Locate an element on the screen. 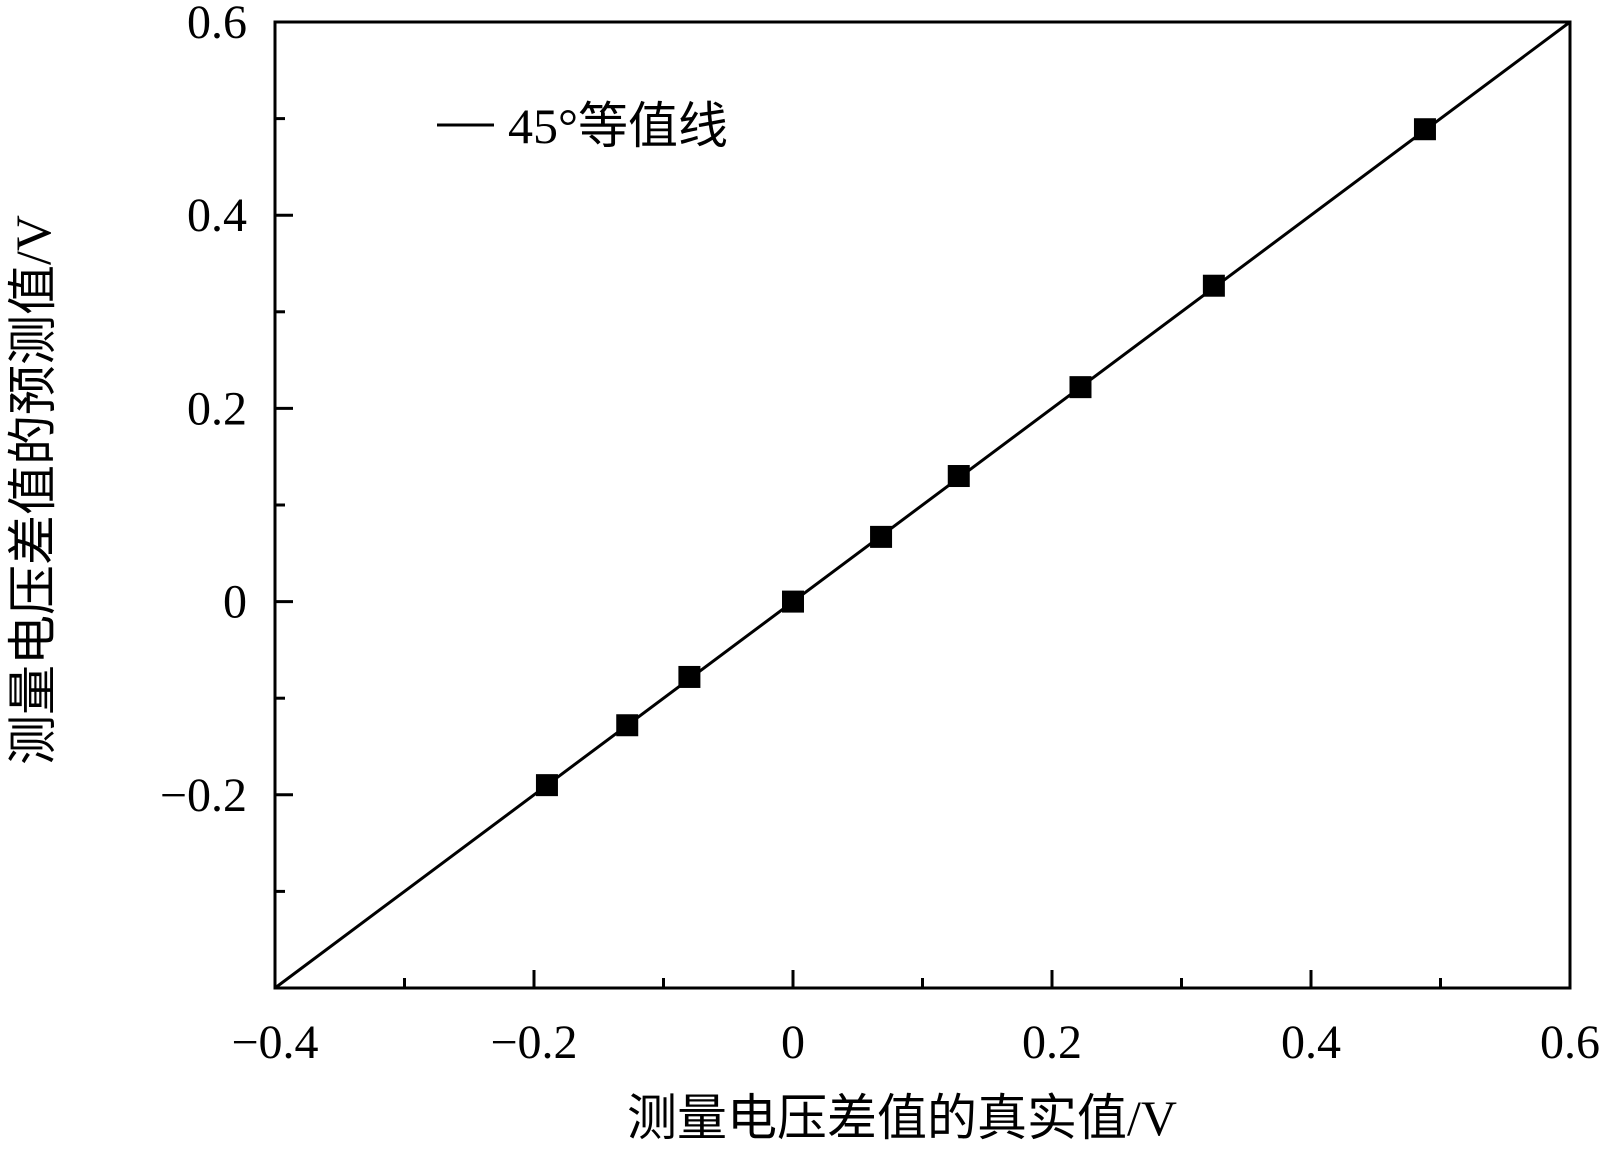  x-tick-label: 0 is located at coordinates (793, 1042).